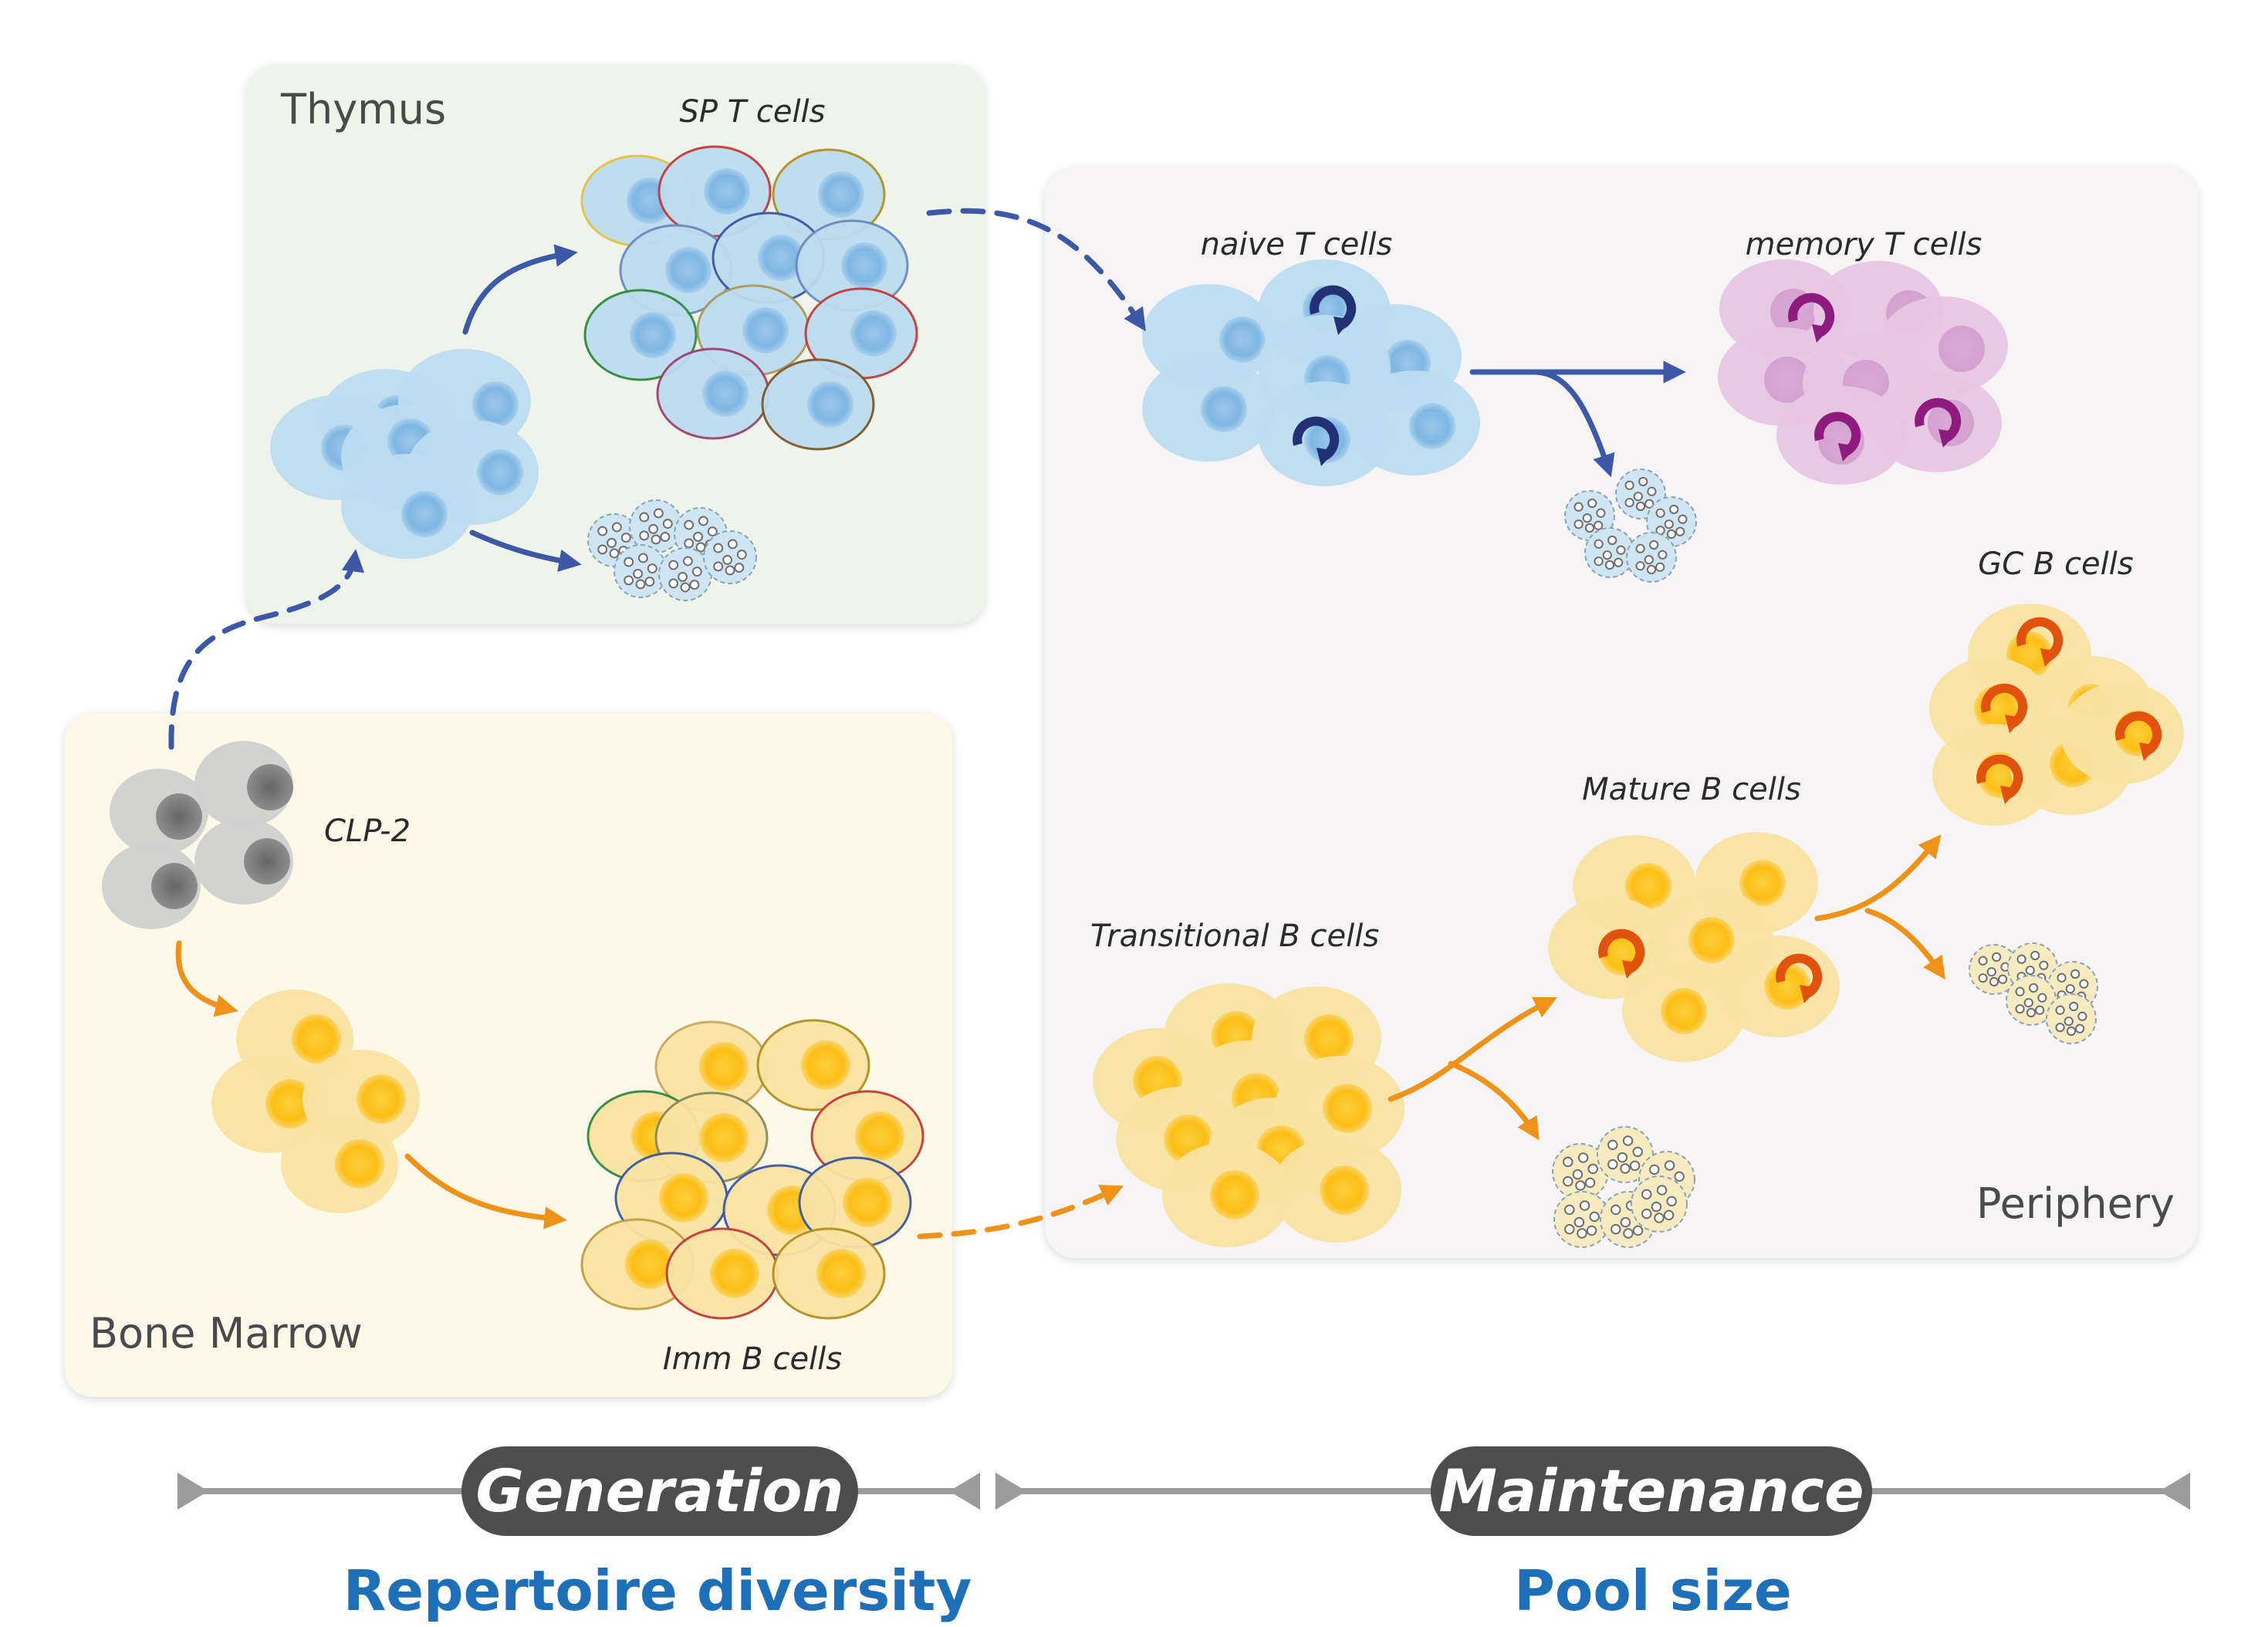 This screenshot has height=1627, width=2268. Describe the element at coordinates (1864, 244) in the screenshot. I see `memory-t-cells-label: memory T cells` at that location.